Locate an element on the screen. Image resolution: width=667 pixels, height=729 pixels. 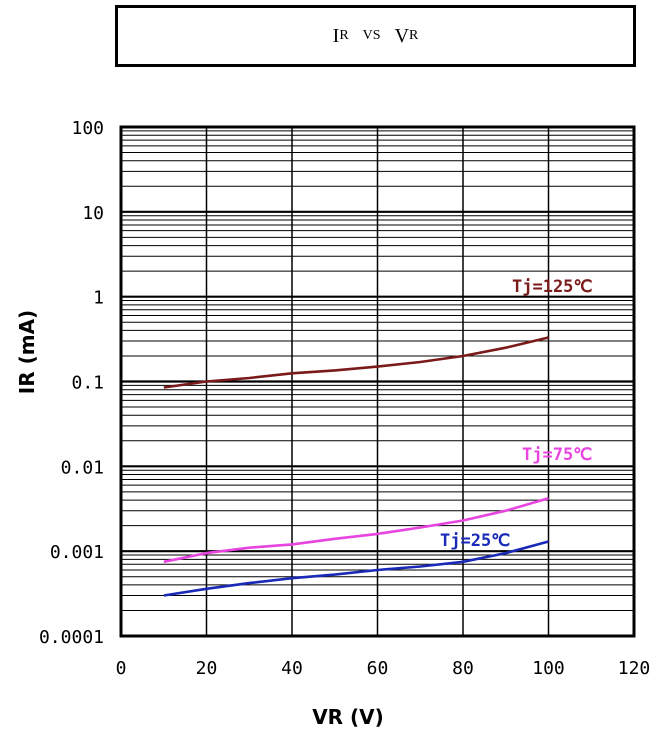
title-r-sub-1: R is located at coordinates (344, 35).